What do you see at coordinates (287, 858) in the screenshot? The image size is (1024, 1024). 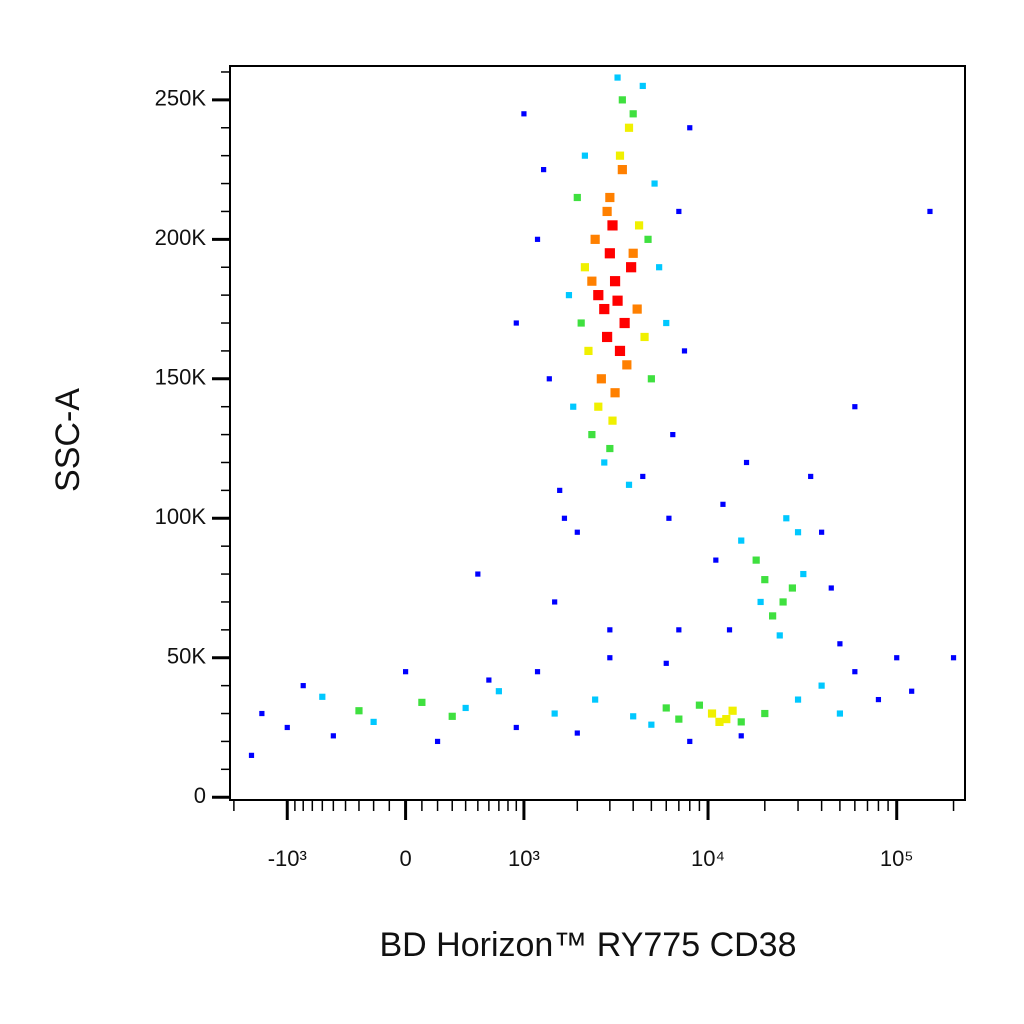 I see `x-tick-label: -10³` at bounding box center [287, 858].